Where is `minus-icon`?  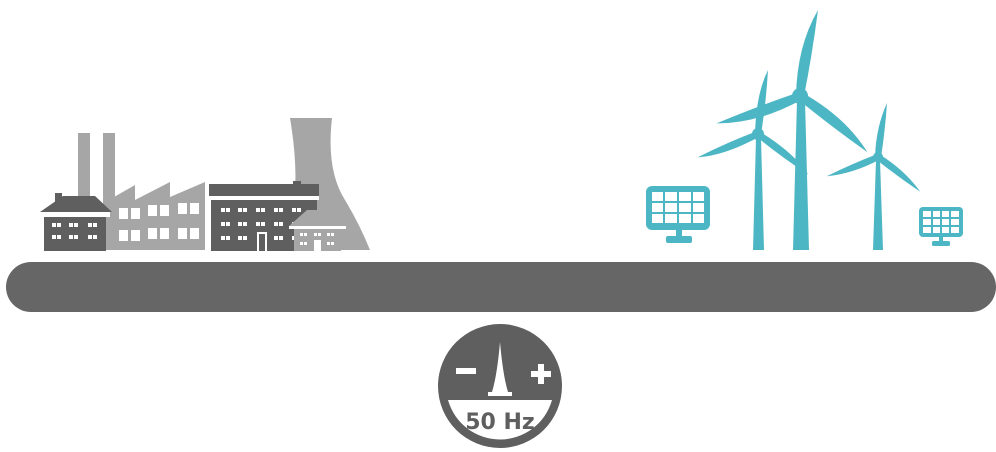
minus-icon is located at coordinates (466, 371).